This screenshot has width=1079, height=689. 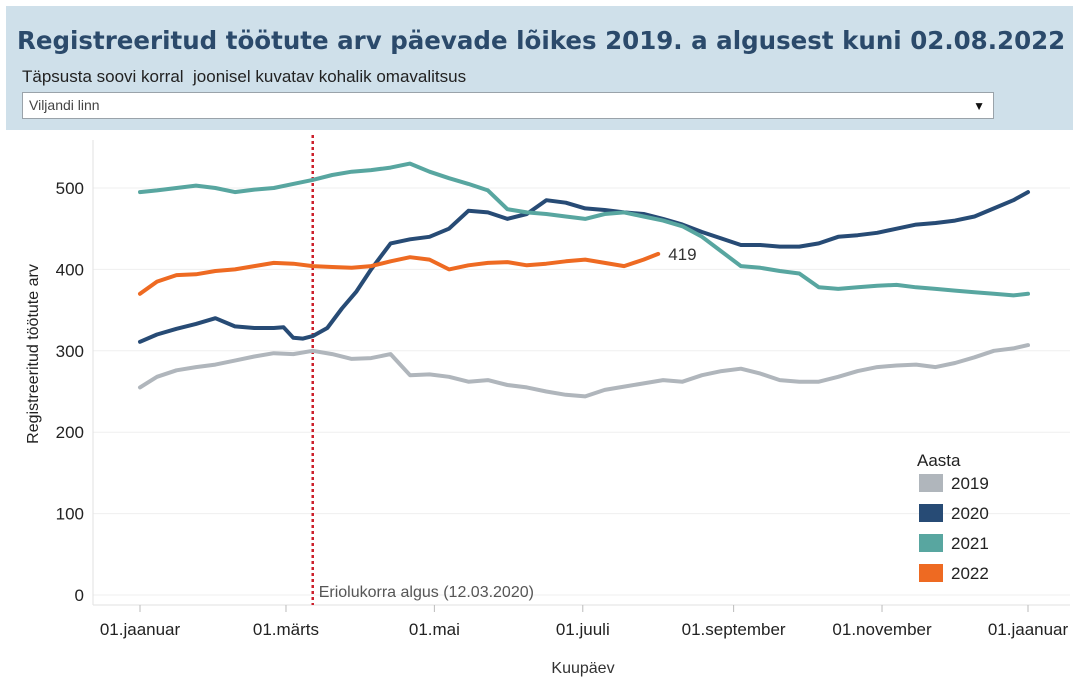 What do you see at coordinates (70, 269) in the screenshot?
I see `y-tick-label: 400` at bounding box center [70, 269].